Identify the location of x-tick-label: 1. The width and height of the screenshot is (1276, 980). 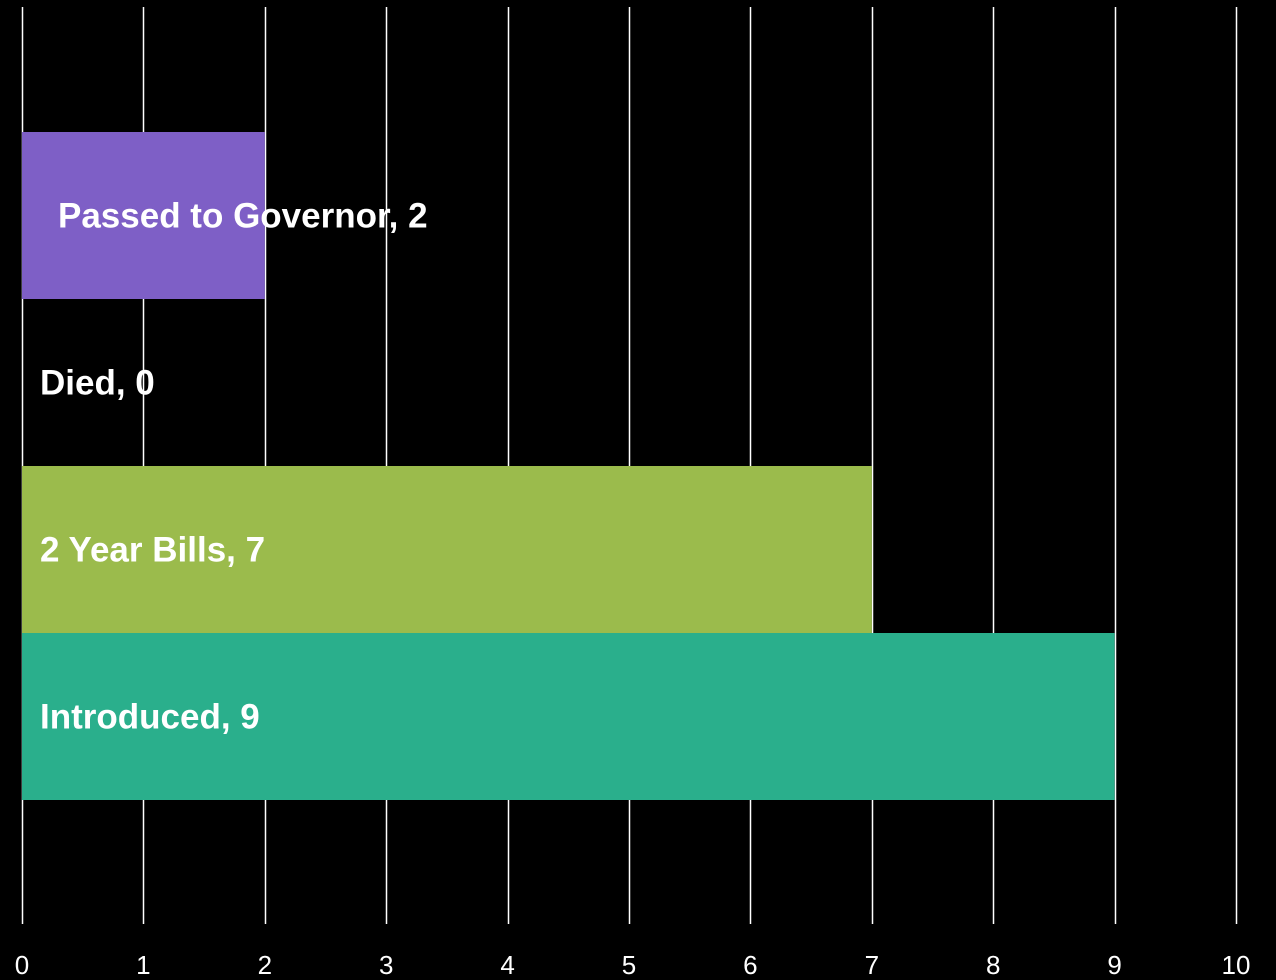
(143, 965).